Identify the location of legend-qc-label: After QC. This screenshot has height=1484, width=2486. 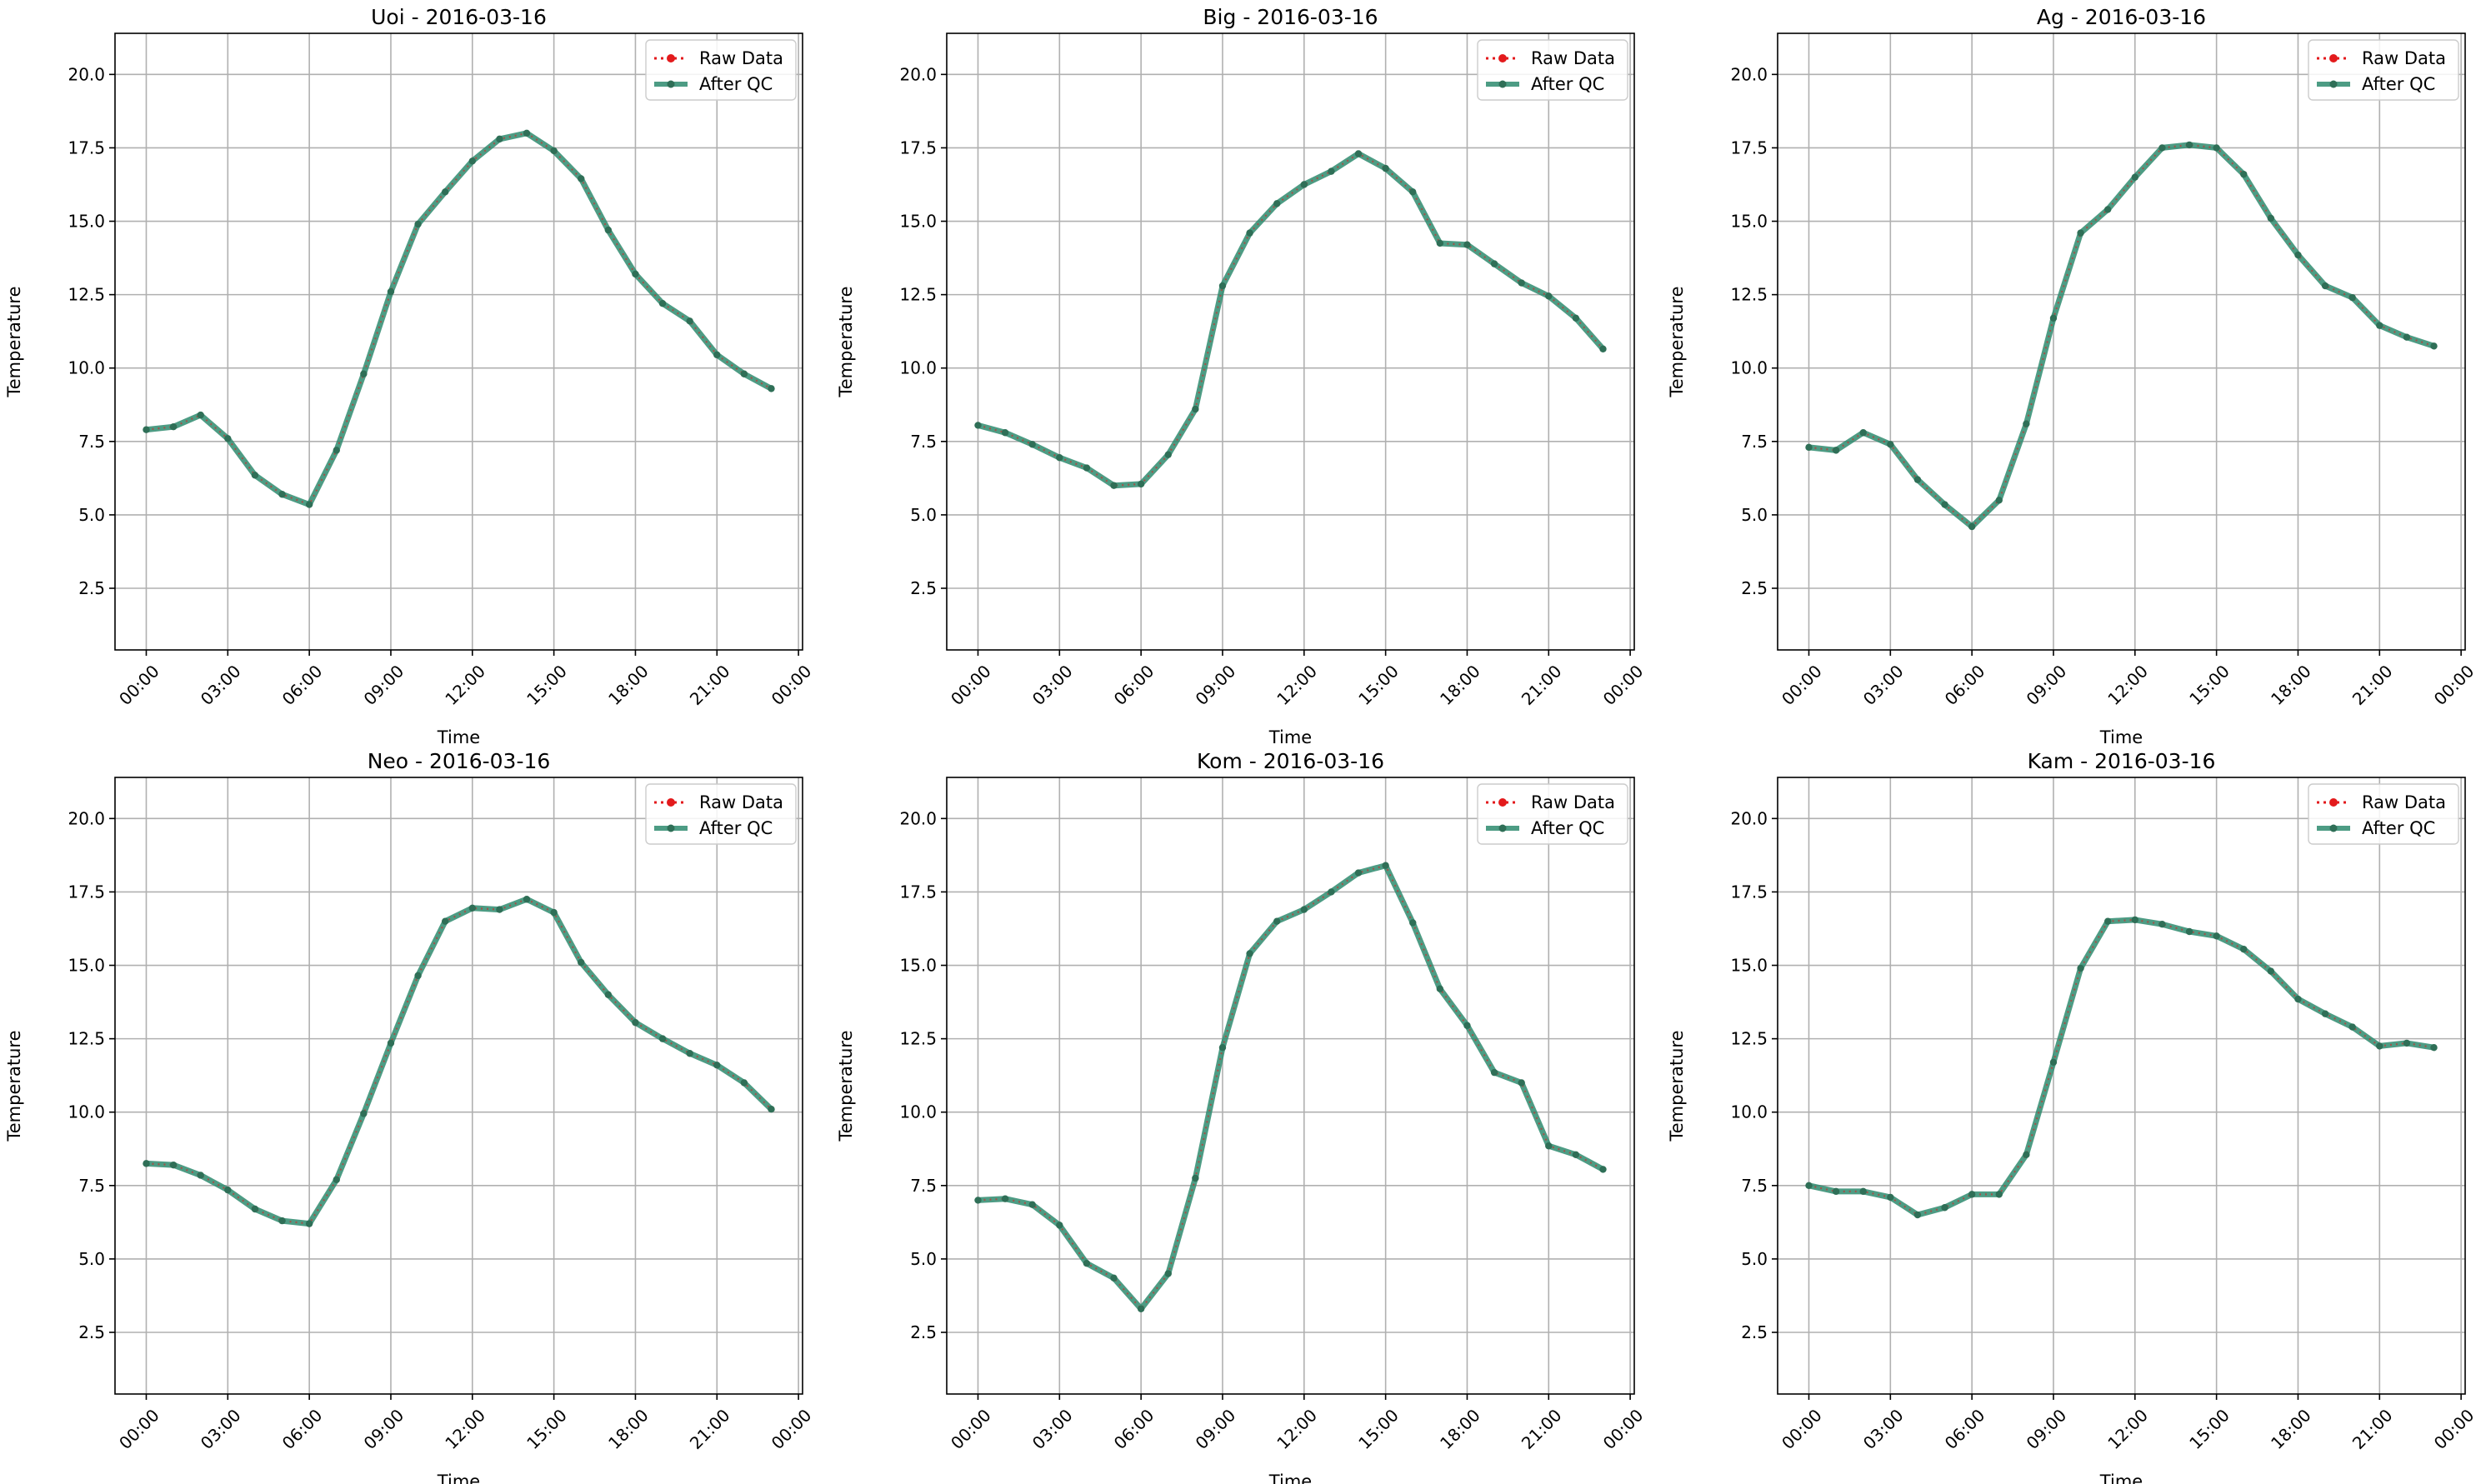
(2398, 84).